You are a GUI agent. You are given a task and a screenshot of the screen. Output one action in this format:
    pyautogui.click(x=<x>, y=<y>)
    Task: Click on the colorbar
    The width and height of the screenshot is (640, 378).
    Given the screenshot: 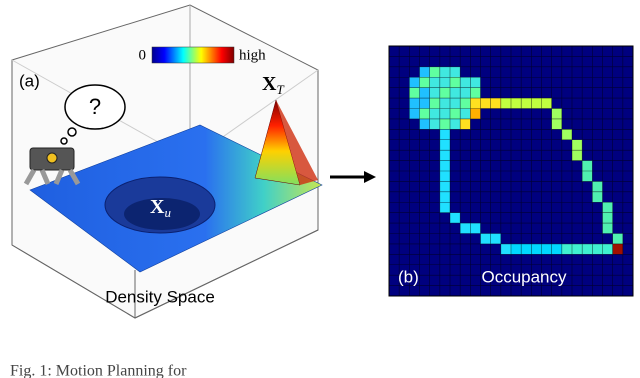 What is the action you would take?
    pyautogui.click(x=193, y=55)
    